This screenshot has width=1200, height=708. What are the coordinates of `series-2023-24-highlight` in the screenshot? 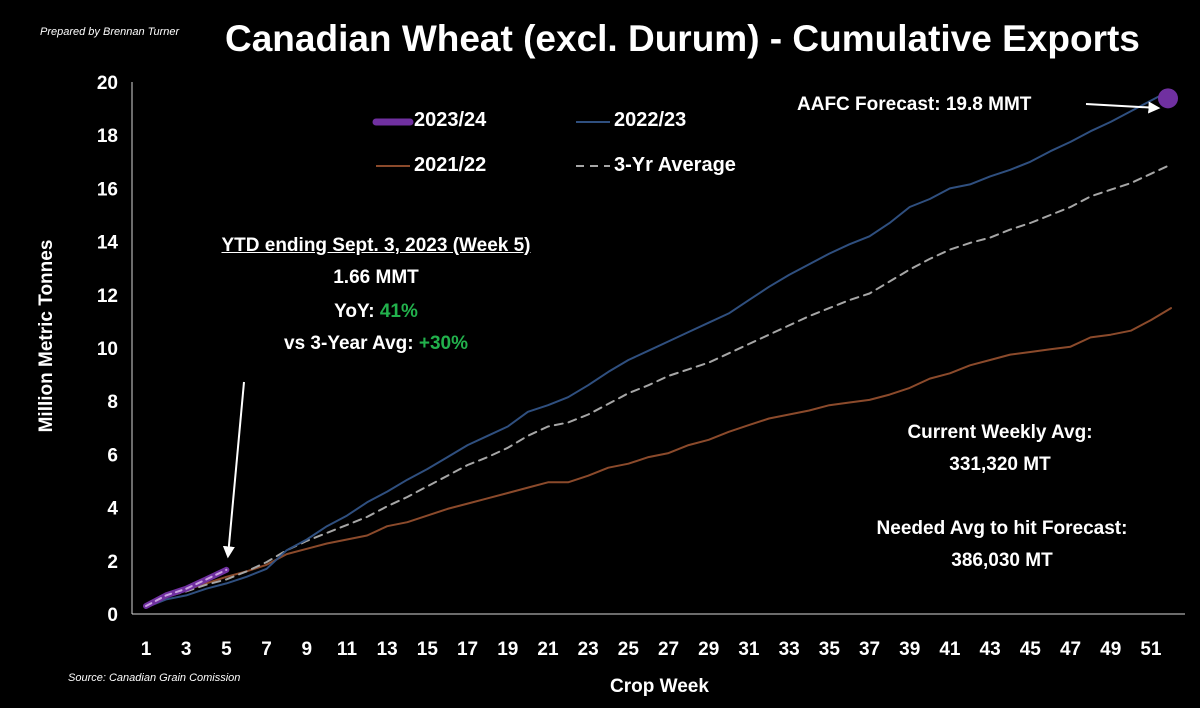 It's located at (186, 587).